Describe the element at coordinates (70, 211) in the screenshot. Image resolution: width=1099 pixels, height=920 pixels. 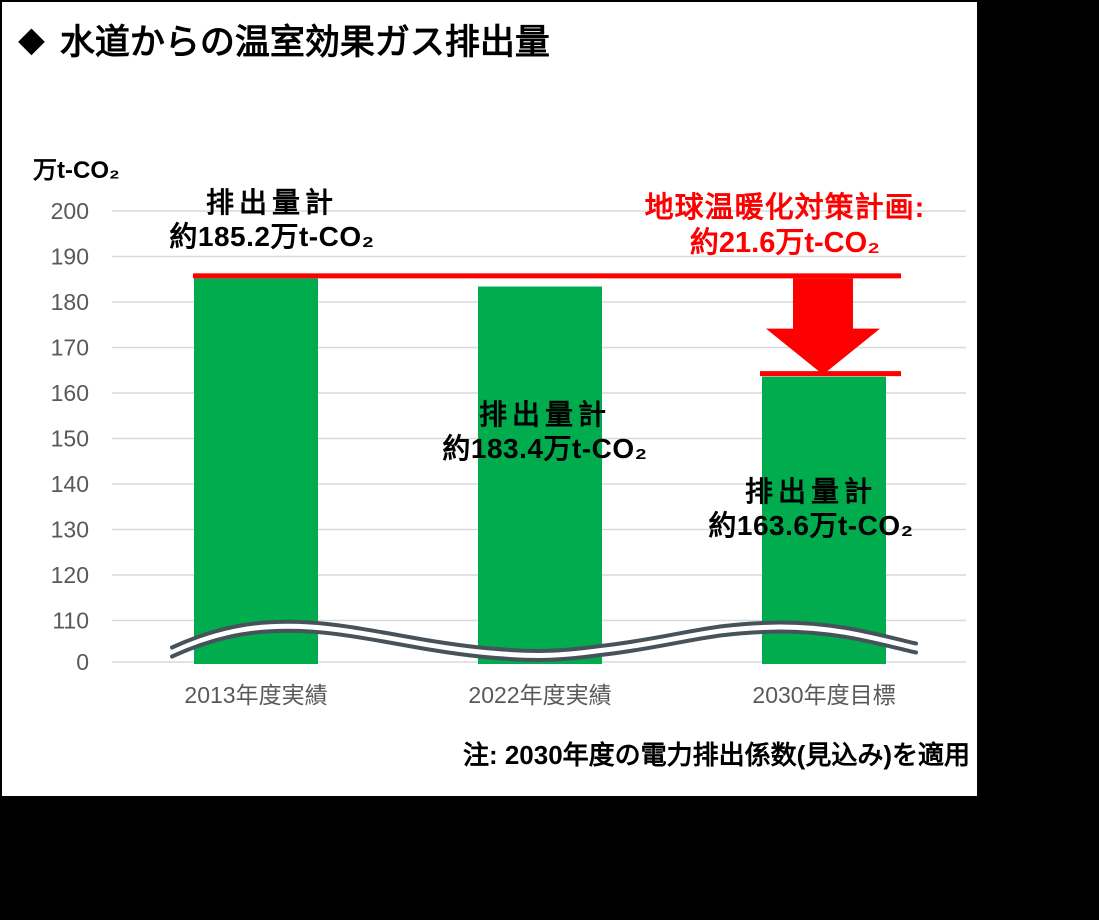
I see `ytick-200: 200` at that location.